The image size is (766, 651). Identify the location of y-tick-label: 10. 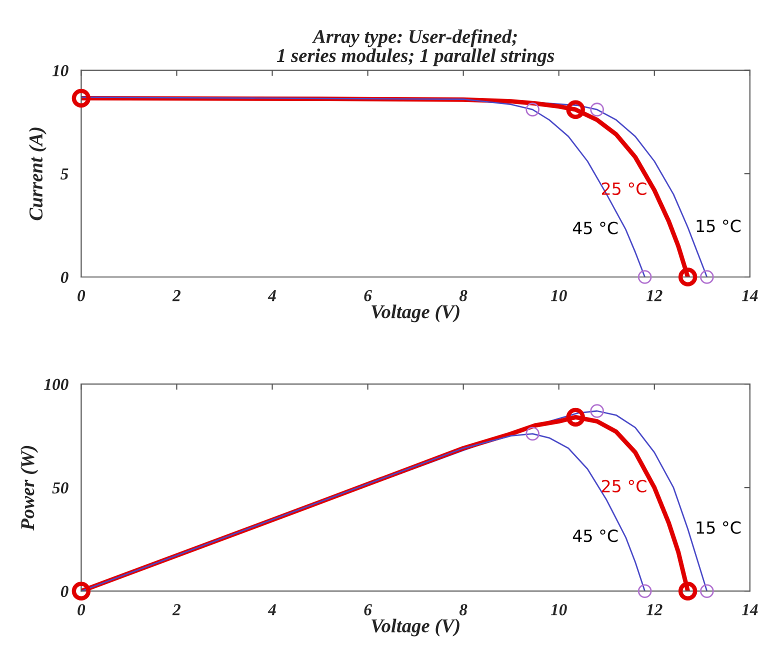
(60, 70).